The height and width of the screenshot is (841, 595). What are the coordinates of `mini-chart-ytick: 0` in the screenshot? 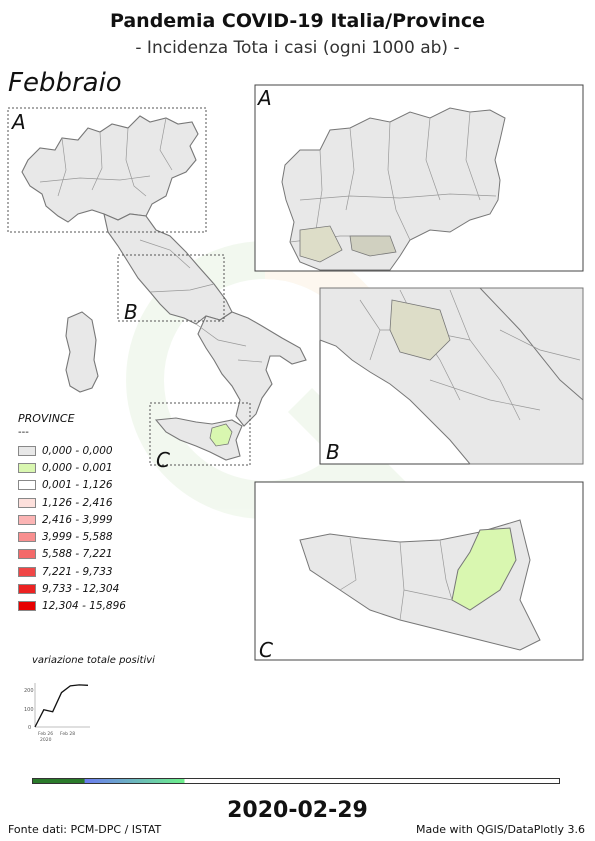 It's located at (29, 728).